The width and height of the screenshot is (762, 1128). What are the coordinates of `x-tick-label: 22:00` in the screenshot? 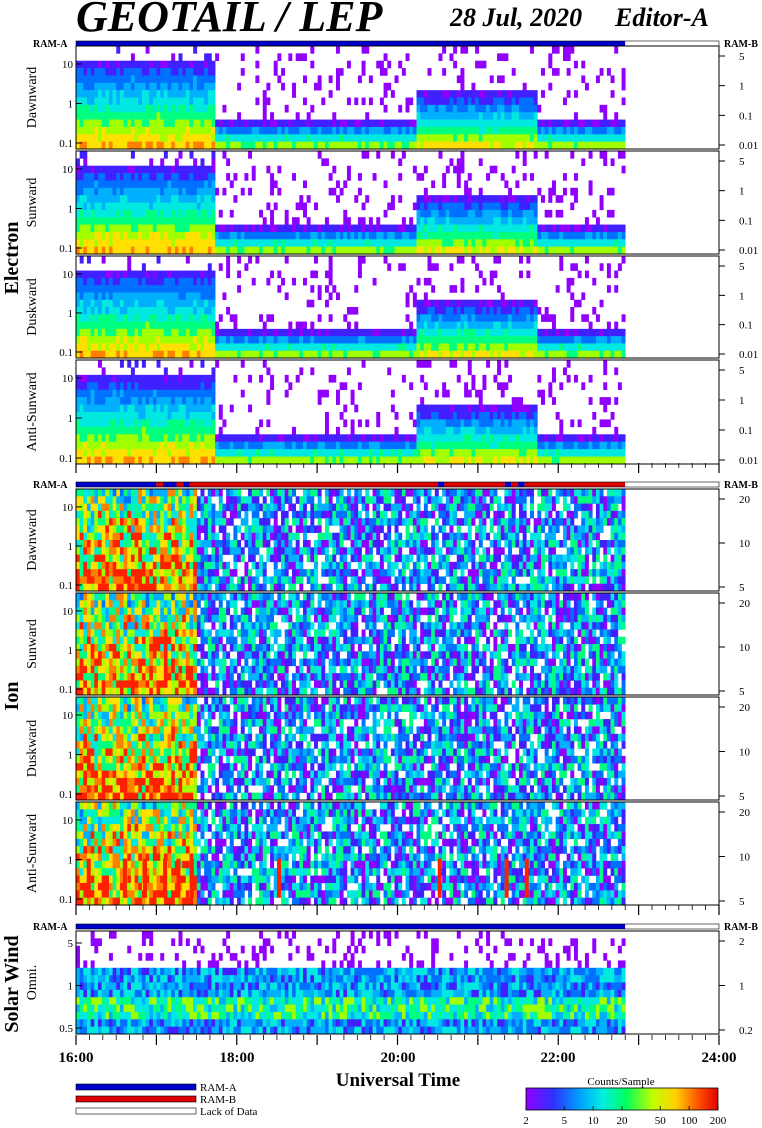 It's located at (558, 1058).